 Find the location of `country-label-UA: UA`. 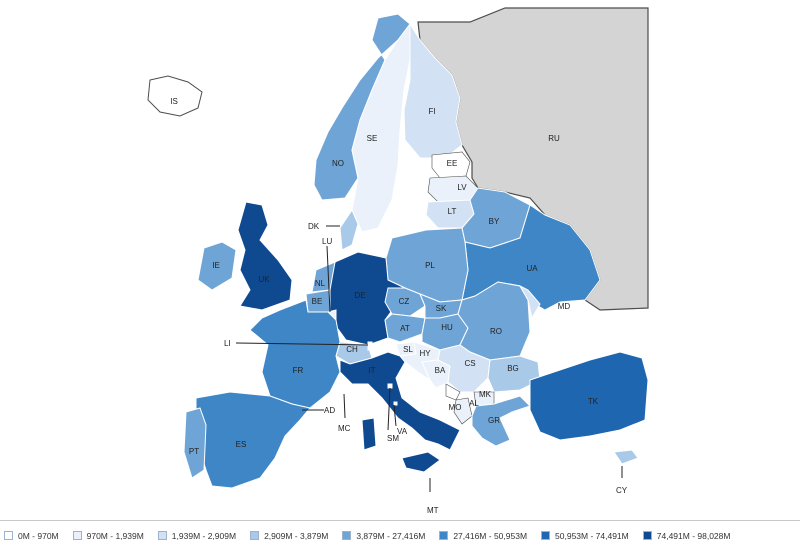

country-label-UA: UA is located at coordinates (532, 268).